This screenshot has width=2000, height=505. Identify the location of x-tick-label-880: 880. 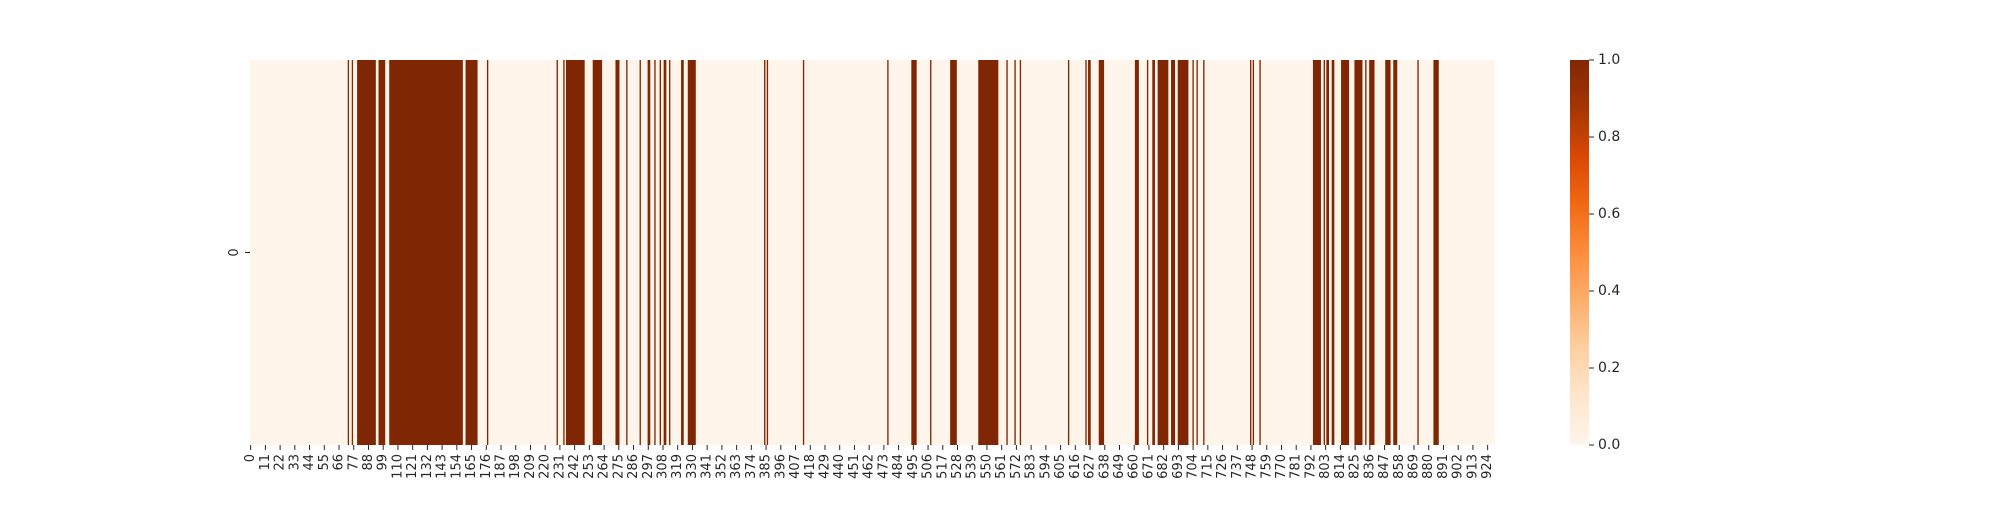
(1428, 466).